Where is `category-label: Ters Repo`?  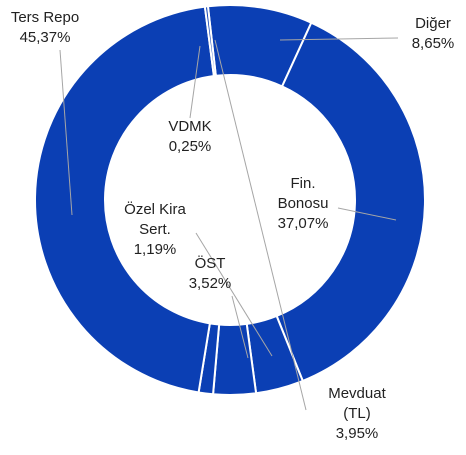 category-label: Ters Repo is located at coordinates (45, 17).